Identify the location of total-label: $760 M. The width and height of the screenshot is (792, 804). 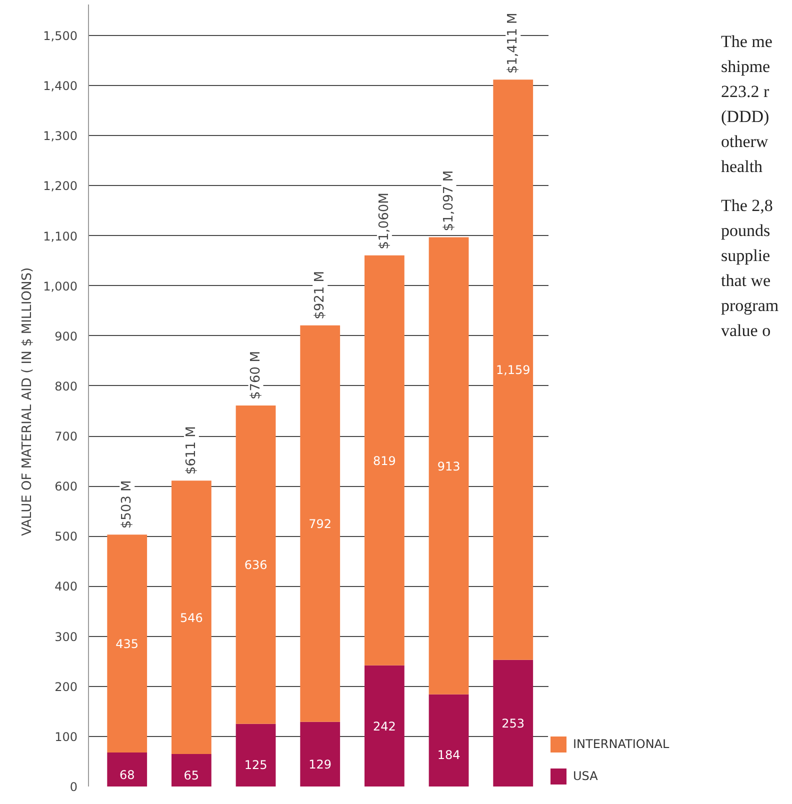
(256, 375).